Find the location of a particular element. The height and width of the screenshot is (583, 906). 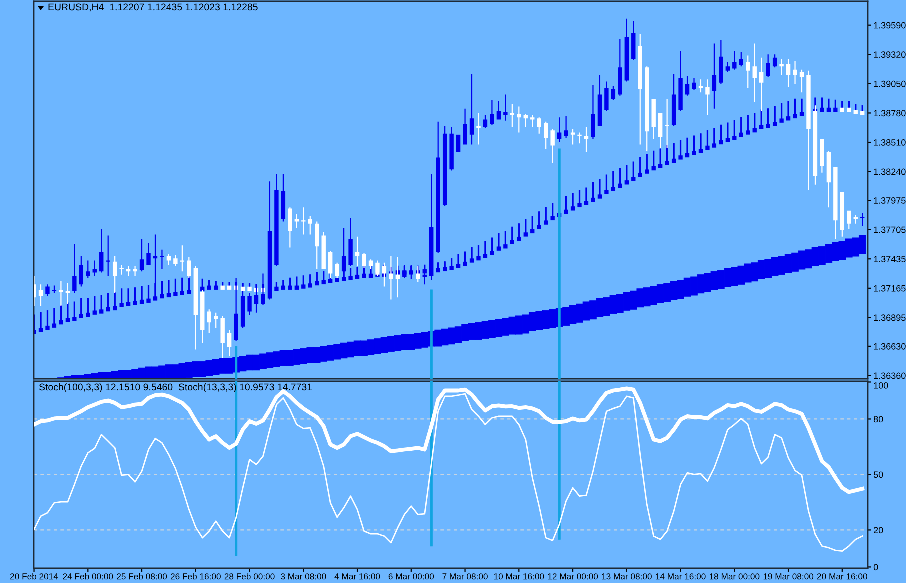

y-tick-label: 1.37435 is located at coordinates (890, 259).